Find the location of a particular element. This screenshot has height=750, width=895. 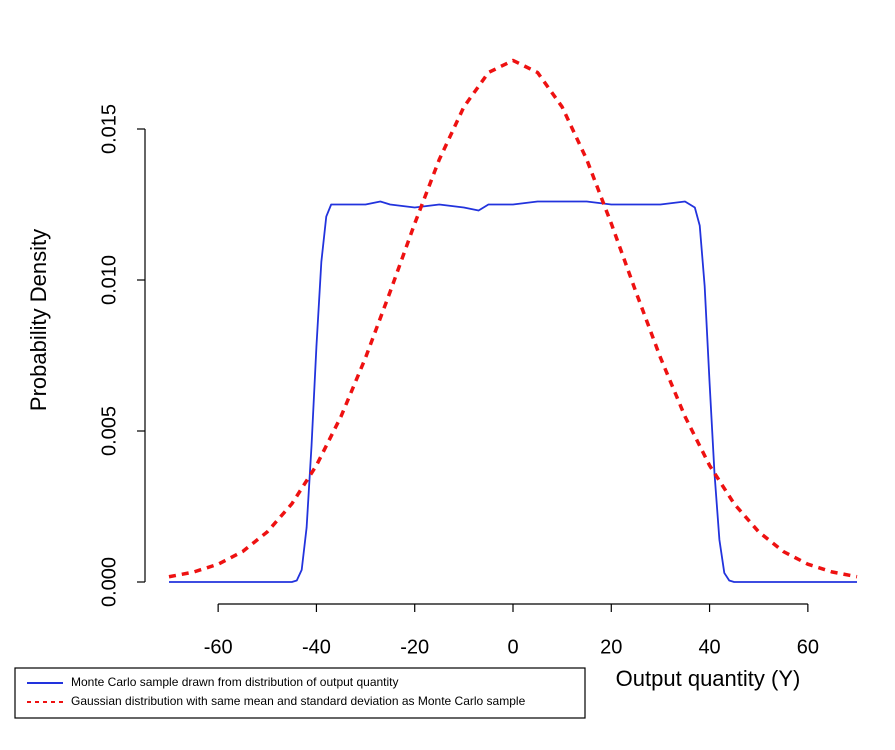

legend-box is located at coordinates (300, 693).